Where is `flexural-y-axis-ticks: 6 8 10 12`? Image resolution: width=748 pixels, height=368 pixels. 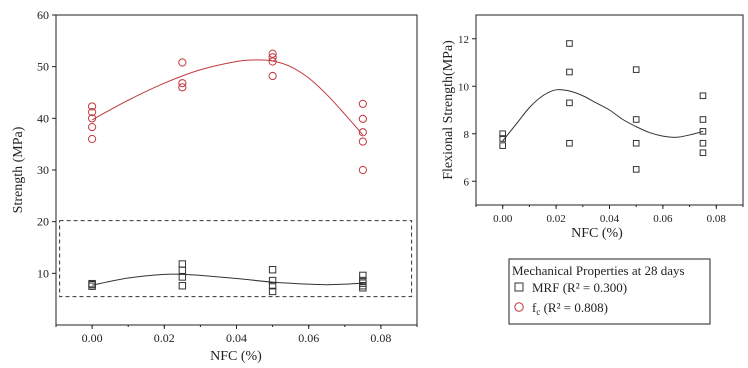
flexural-y-axis-ticks: 6 8 10 12 is located at coordinates (467, 111).